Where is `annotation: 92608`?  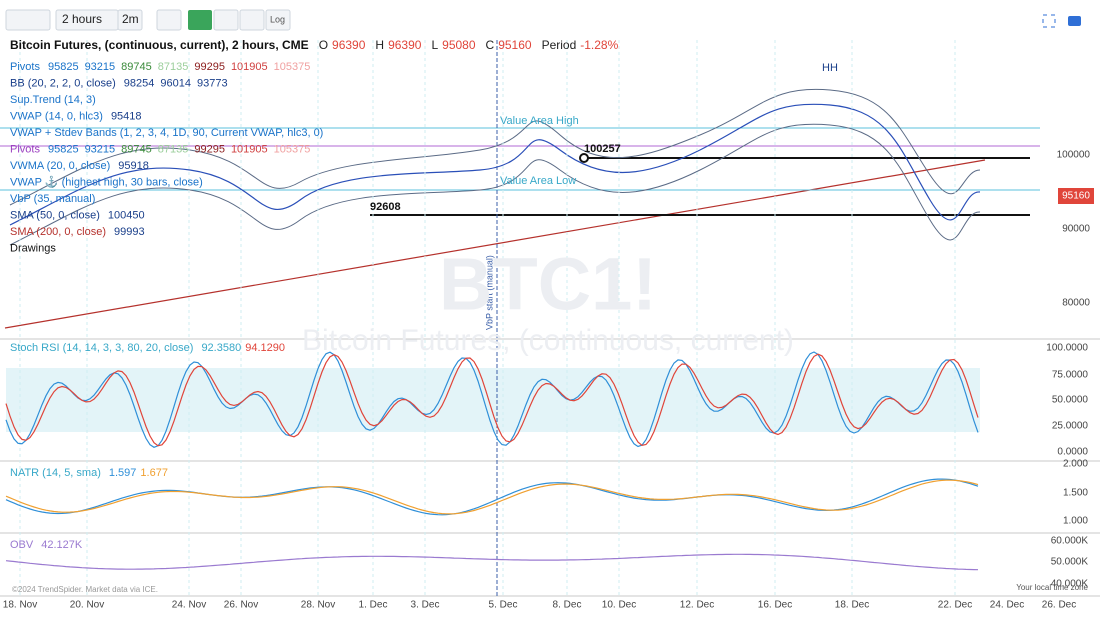
annotation: 92608 is located at coordinates (385, 207).